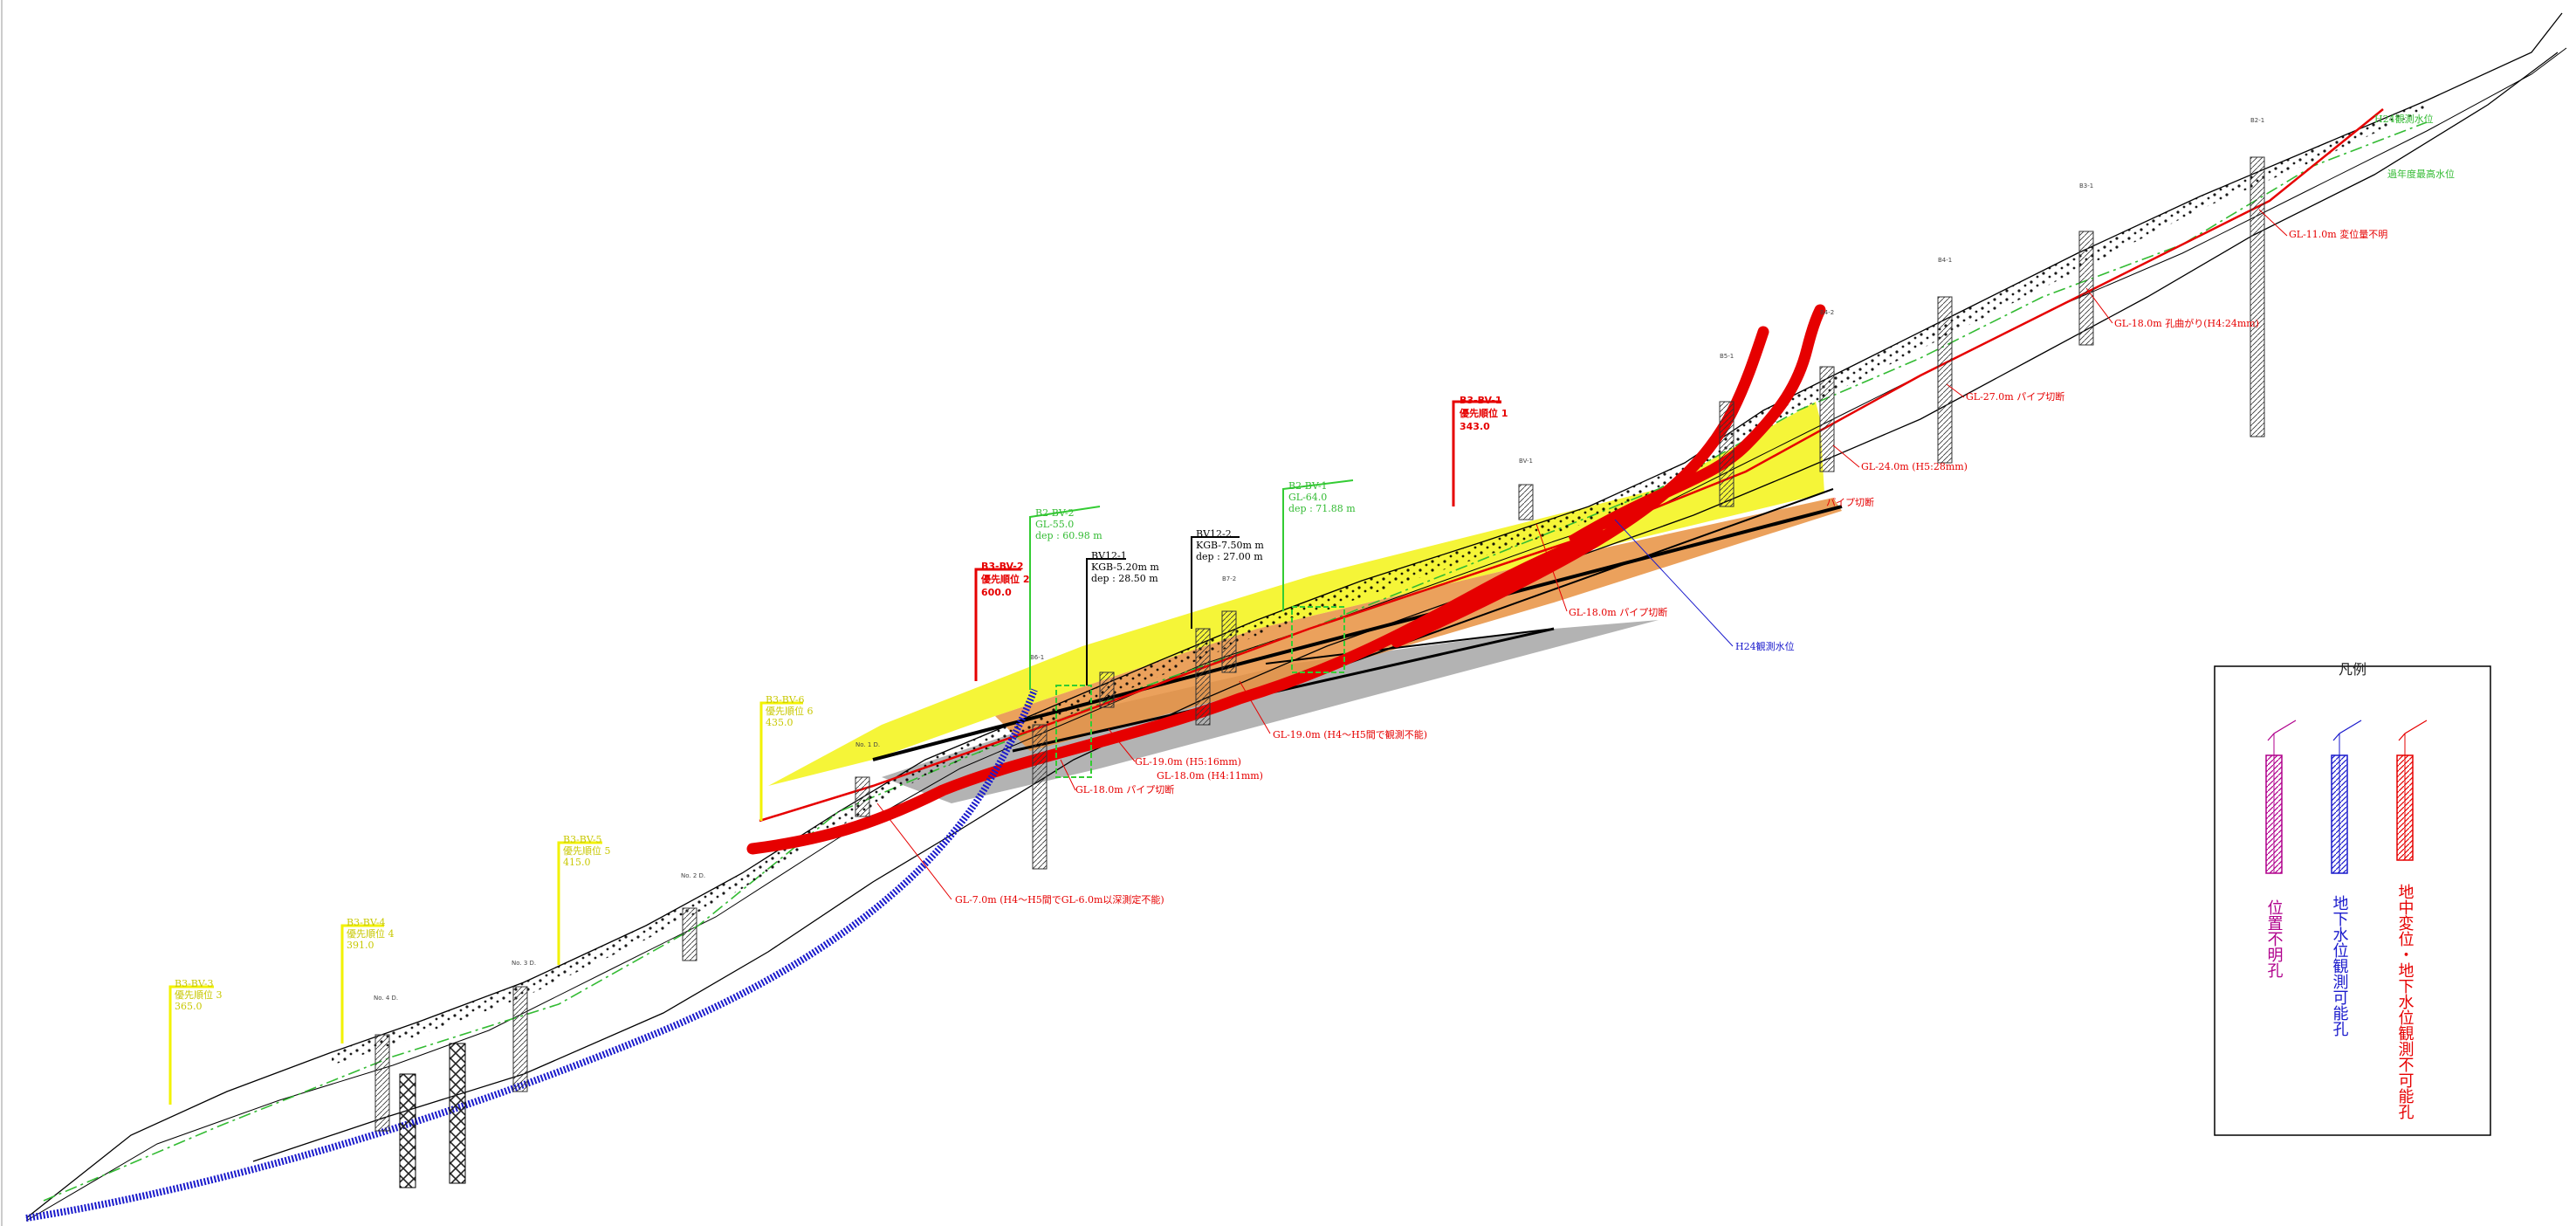  I want to click on label-sub: GL-64.0, so click(1307, 498).